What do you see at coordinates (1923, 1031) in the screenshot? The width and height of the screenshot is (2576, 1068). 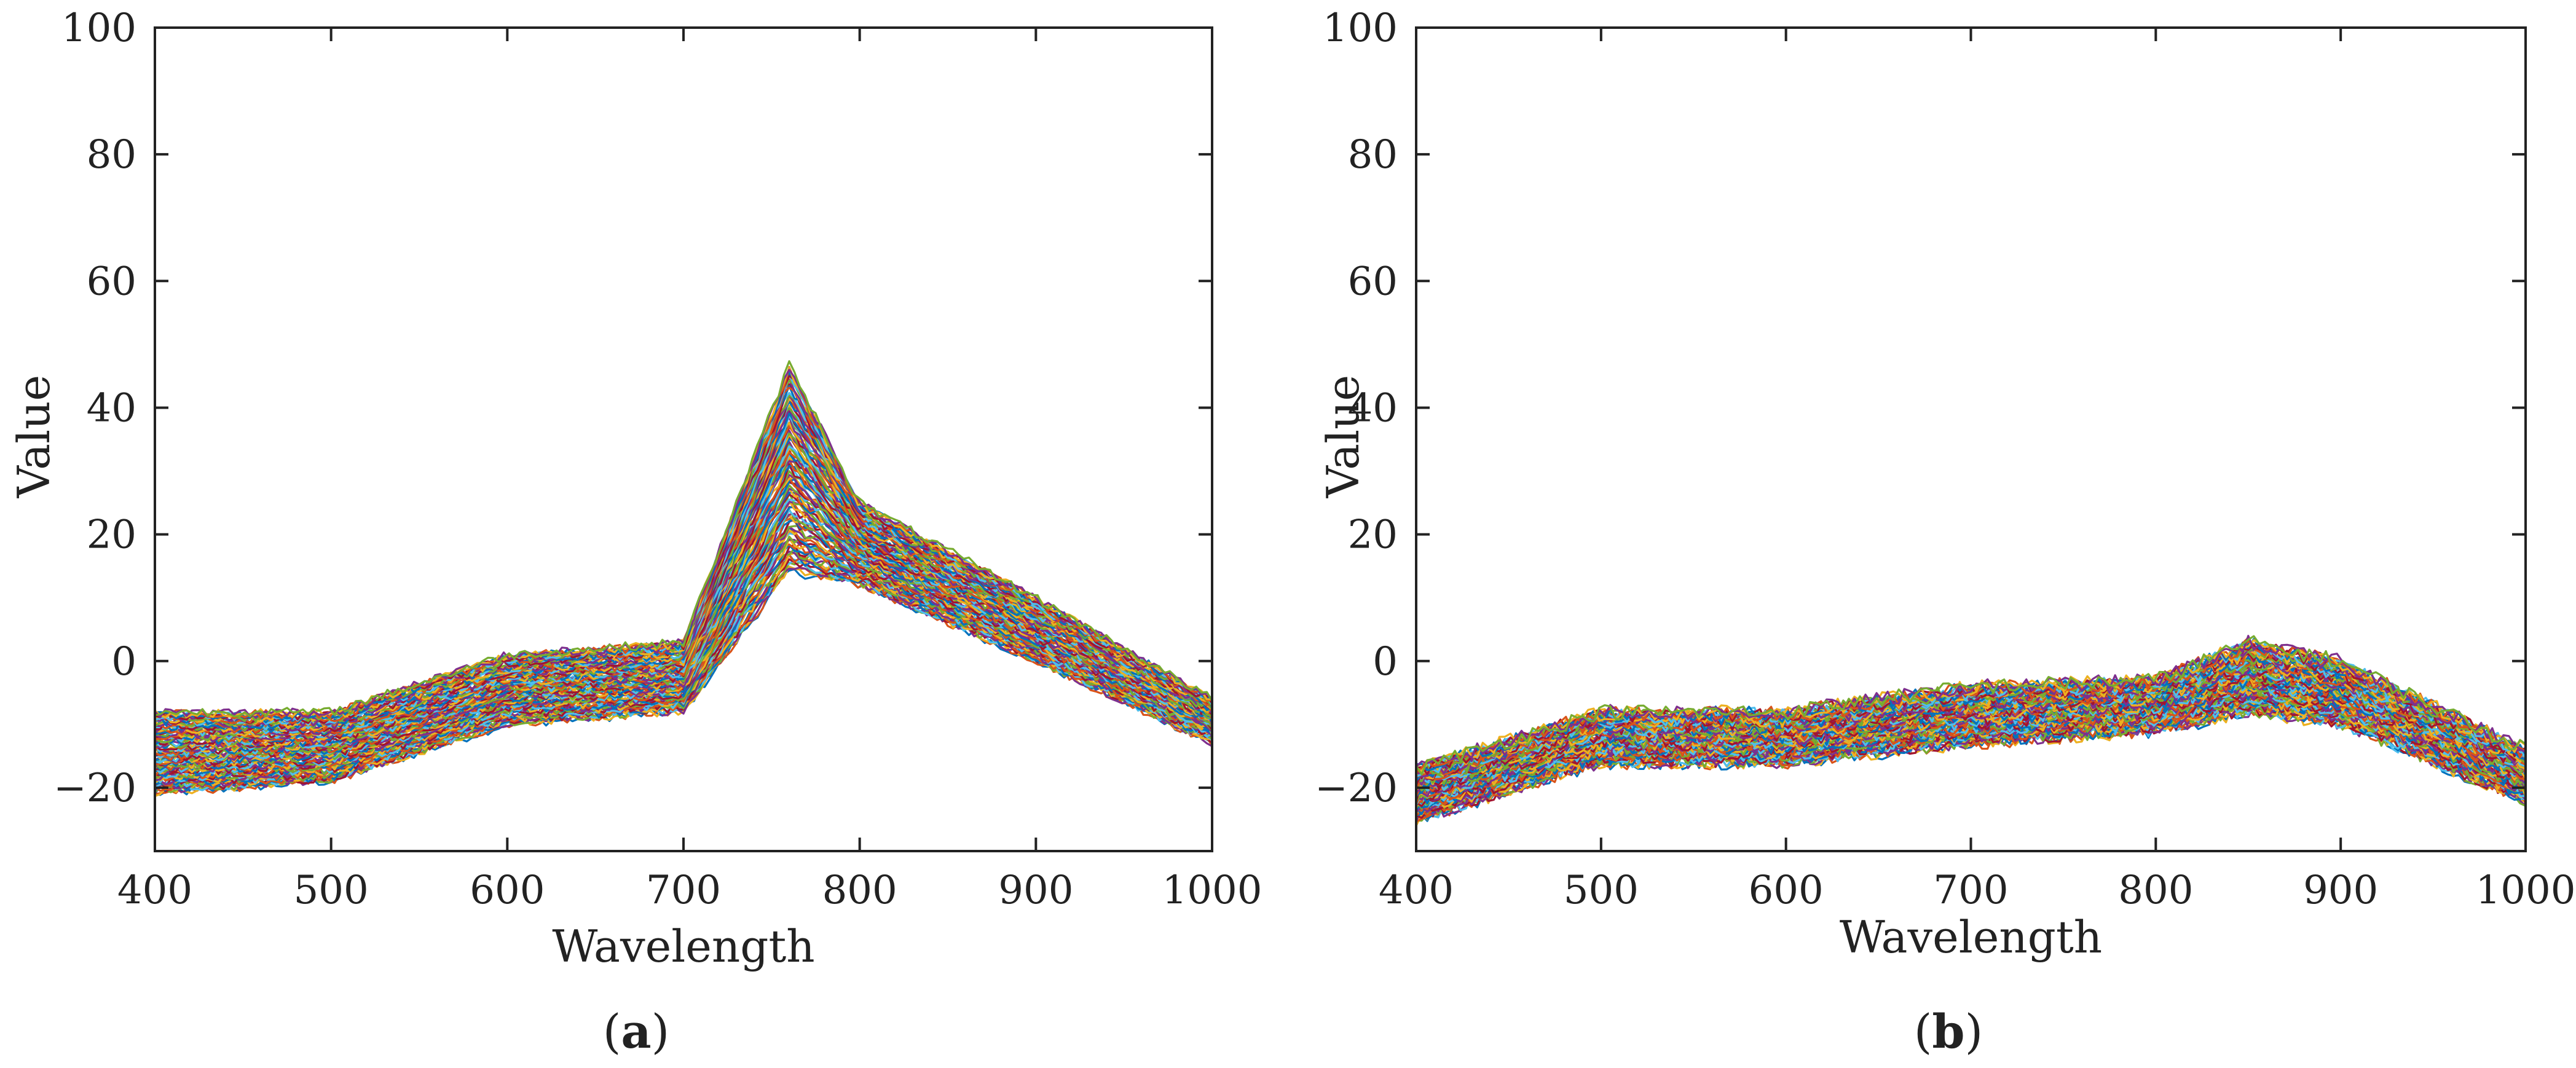 I see `panel-b-caption-open: (` at bounding box center [1923, 1031].